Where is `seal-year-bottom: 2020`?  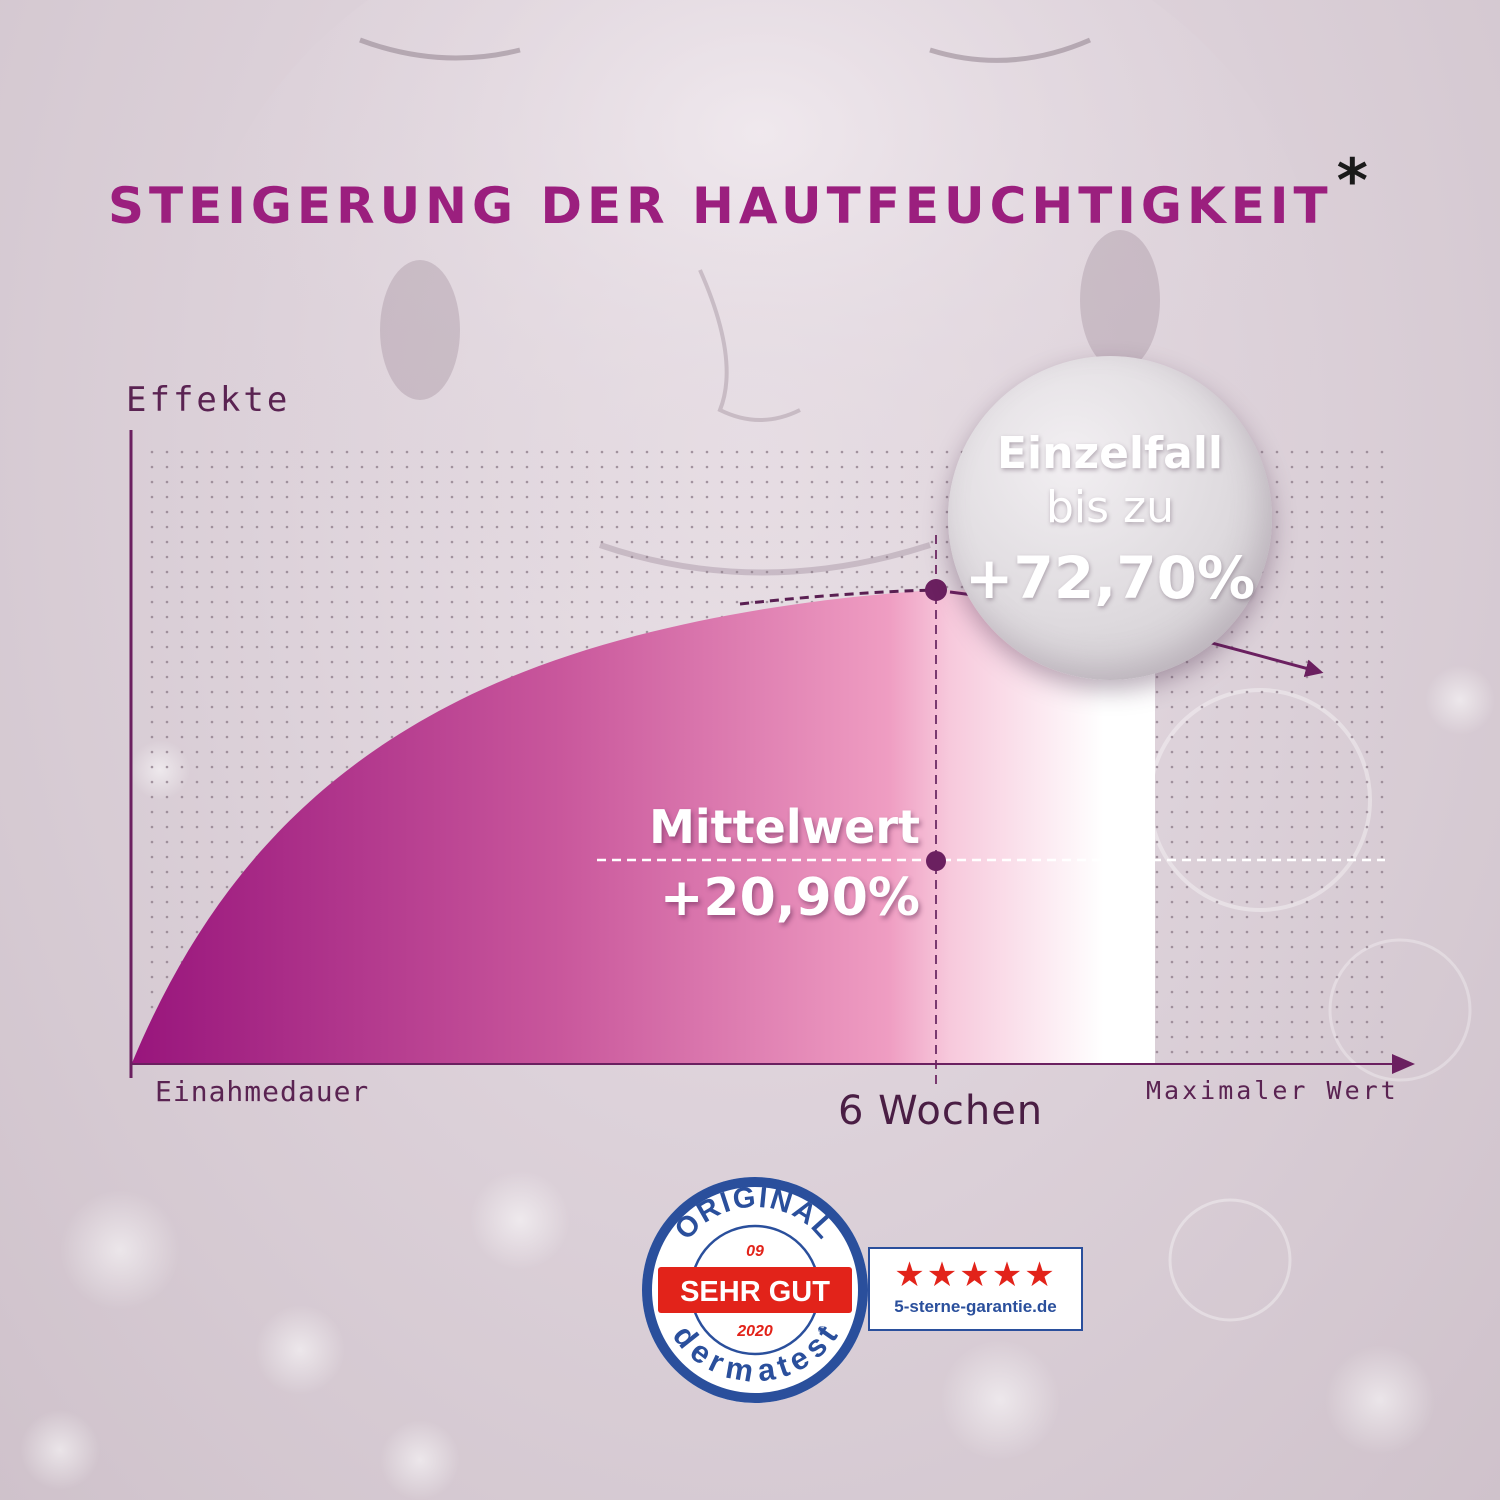
seal-year-bottom: 2020 is located at coordinates (754, 1331).